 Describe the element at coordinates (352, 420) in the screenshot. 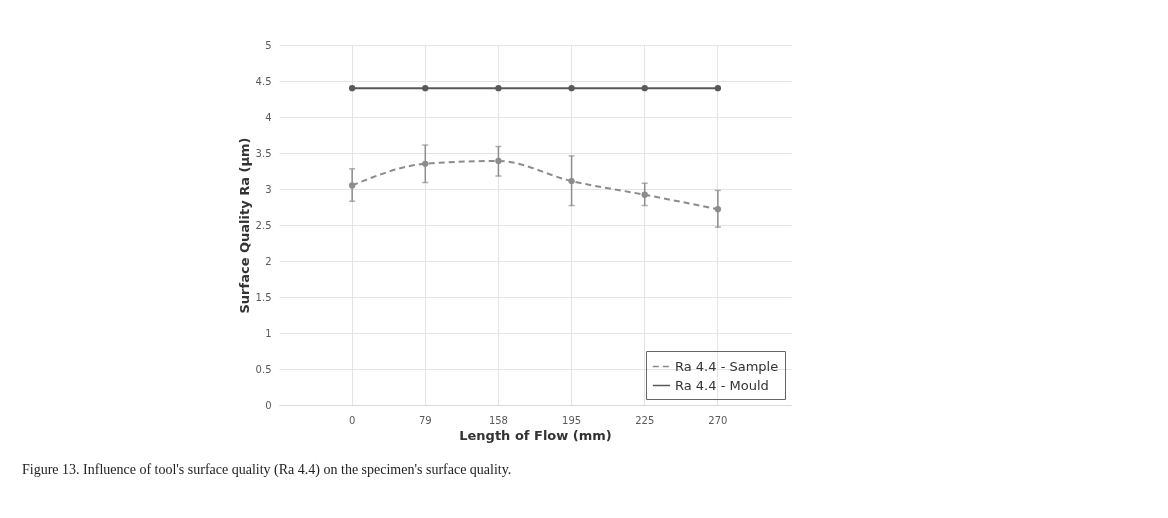

I see `x-tick-label: 0` at that location.